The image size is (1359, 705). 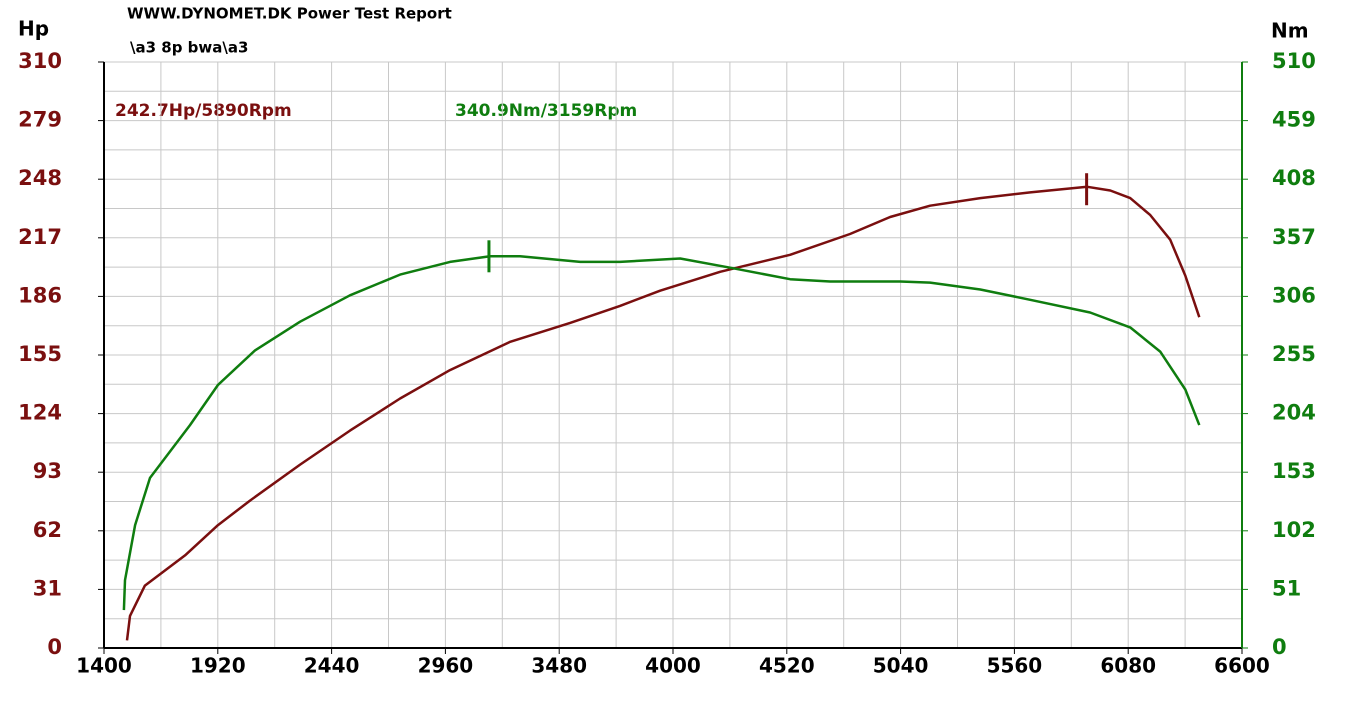 What do you see at coordinates (1286, 588) in the screenshot?
I see `y2-tick-label: 51` at bounding box center [1286, 588].